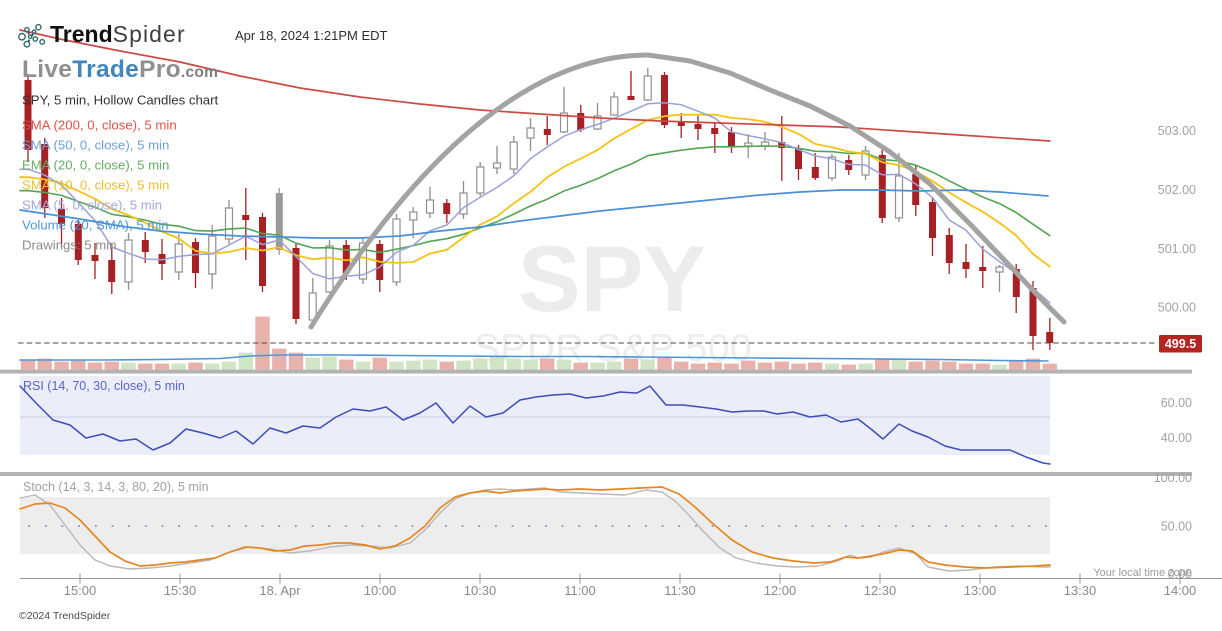 This screenshot has height=631, width=1222. Describe the element at coordinates (311, 35) in the screenshot. I see `svg-text: Apr 18, 2024 1:21PM EDT` at that location.